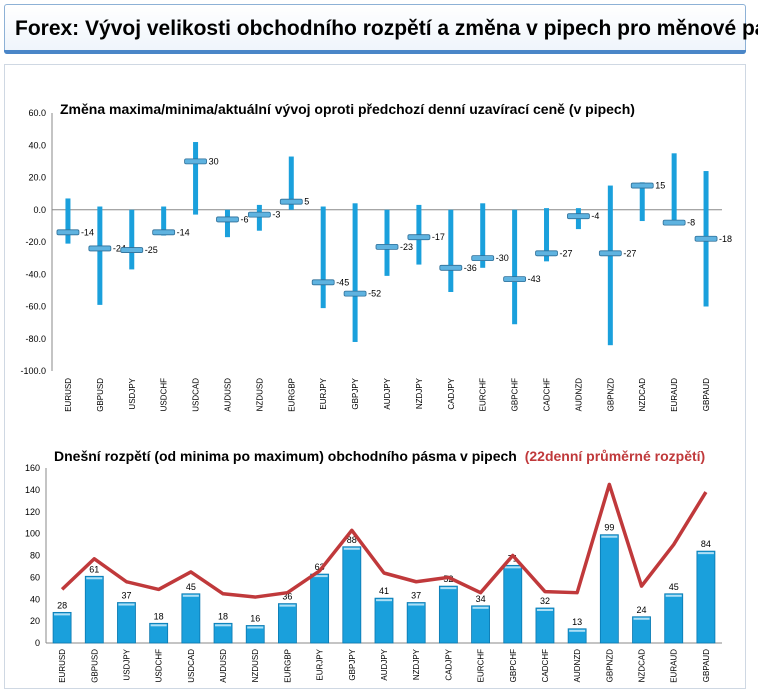 The image size is (758, 691). I want to click on bar-value-label: 13, so click(577, 622).